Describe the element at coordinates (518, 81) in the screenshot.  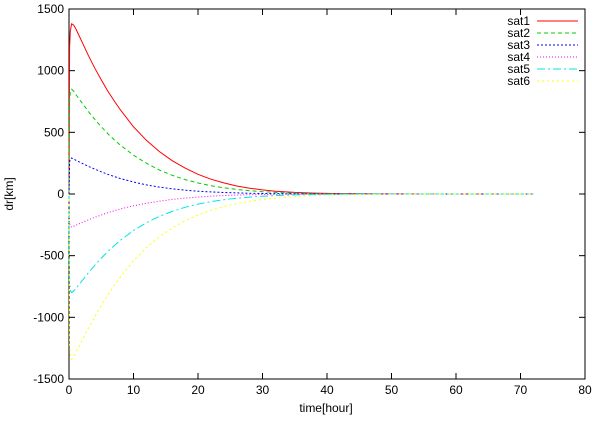
I see `legend-label-sat6: sat6` at that location.